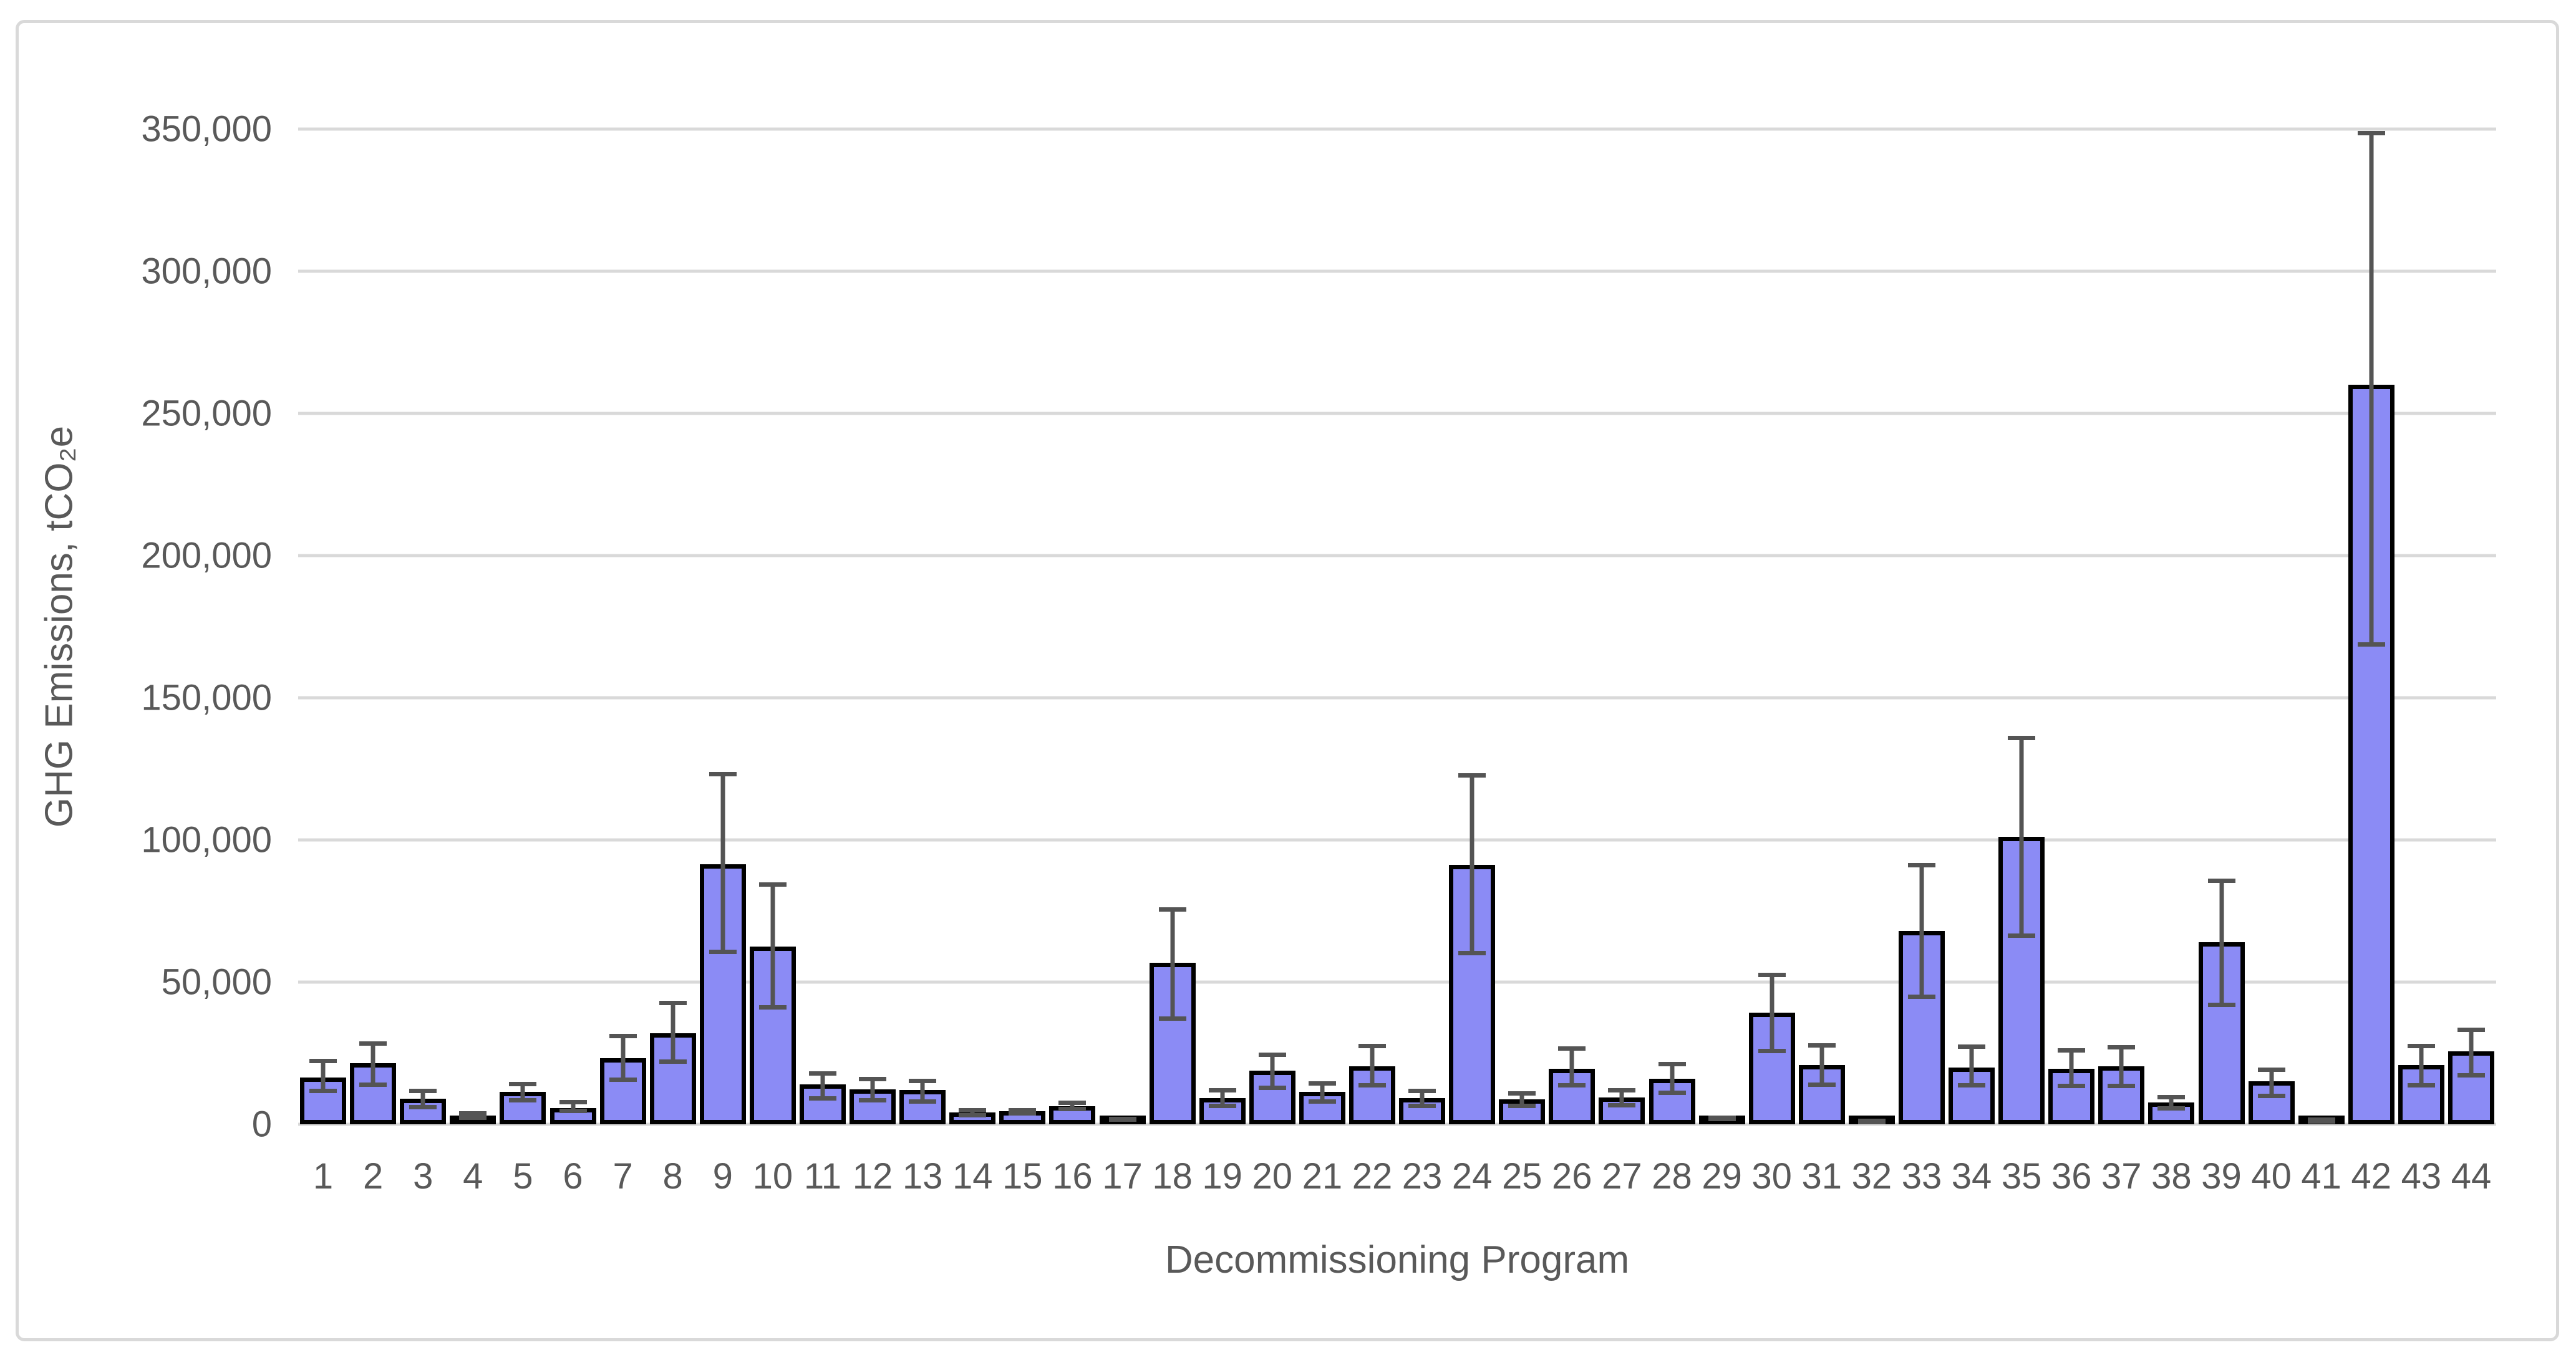 The image size is (2576, 1355). What do you see at coordinates (1023, 1177) in the screenshot?
I see `x-tick-label: 15` at bounding box center [1023, 1177].